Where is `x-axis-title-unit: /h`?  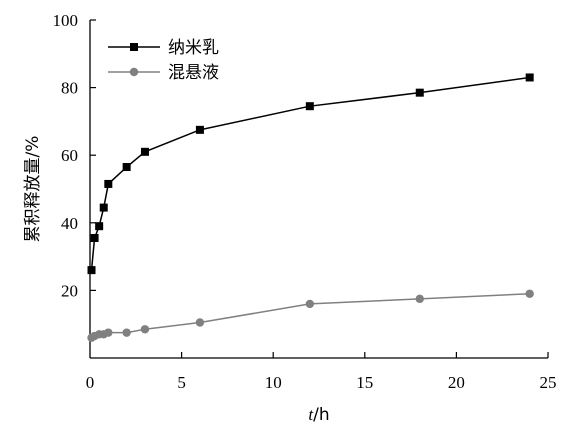 x-axis-title-unit: /h is located at coordinates (321, 415).